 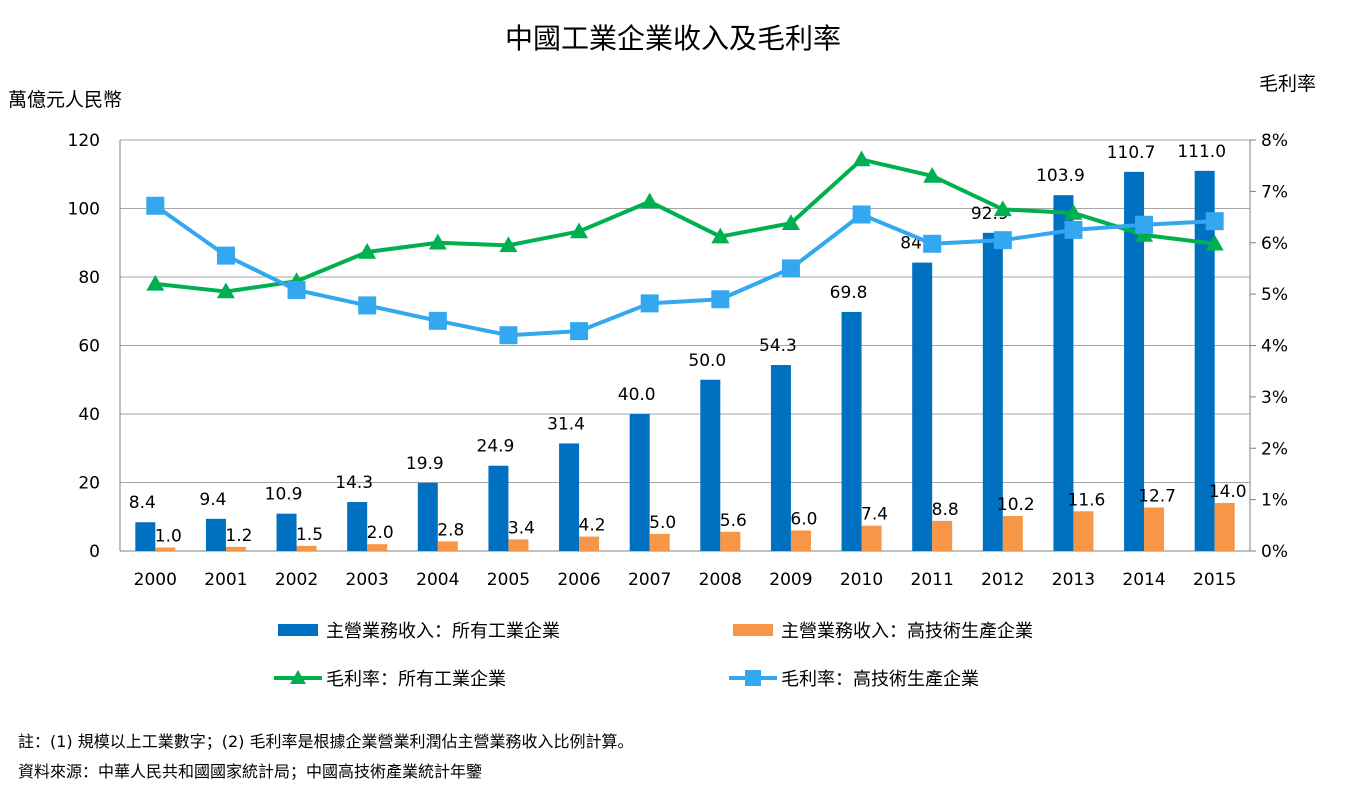 I want to click on x-tick-label: 2009, so click(x=790, y=580).